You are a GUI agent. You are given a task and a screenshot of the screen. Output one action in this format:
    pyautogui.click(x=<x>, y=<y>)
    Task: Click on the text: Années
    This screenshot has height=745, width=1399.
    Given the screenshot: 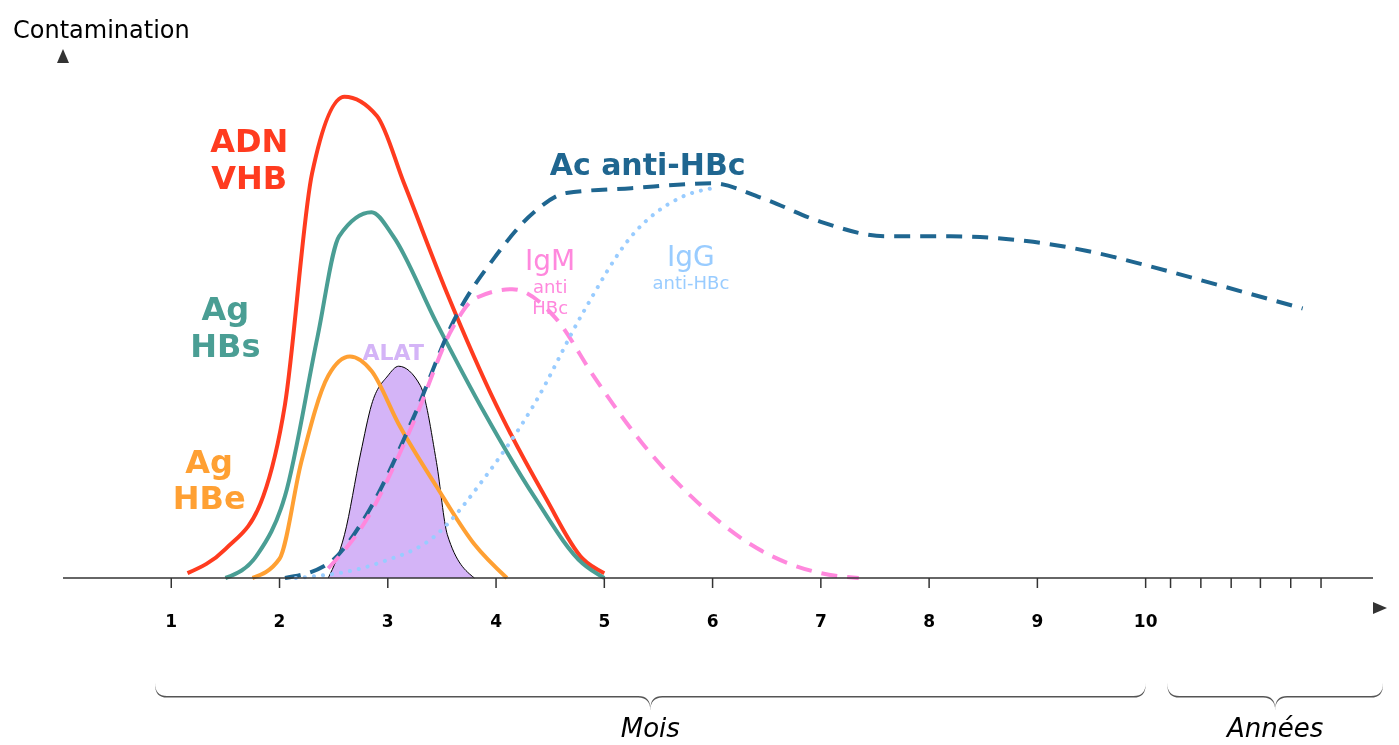 What is the action you would take?
    pyautogui.click(x=1275, y=728)
    